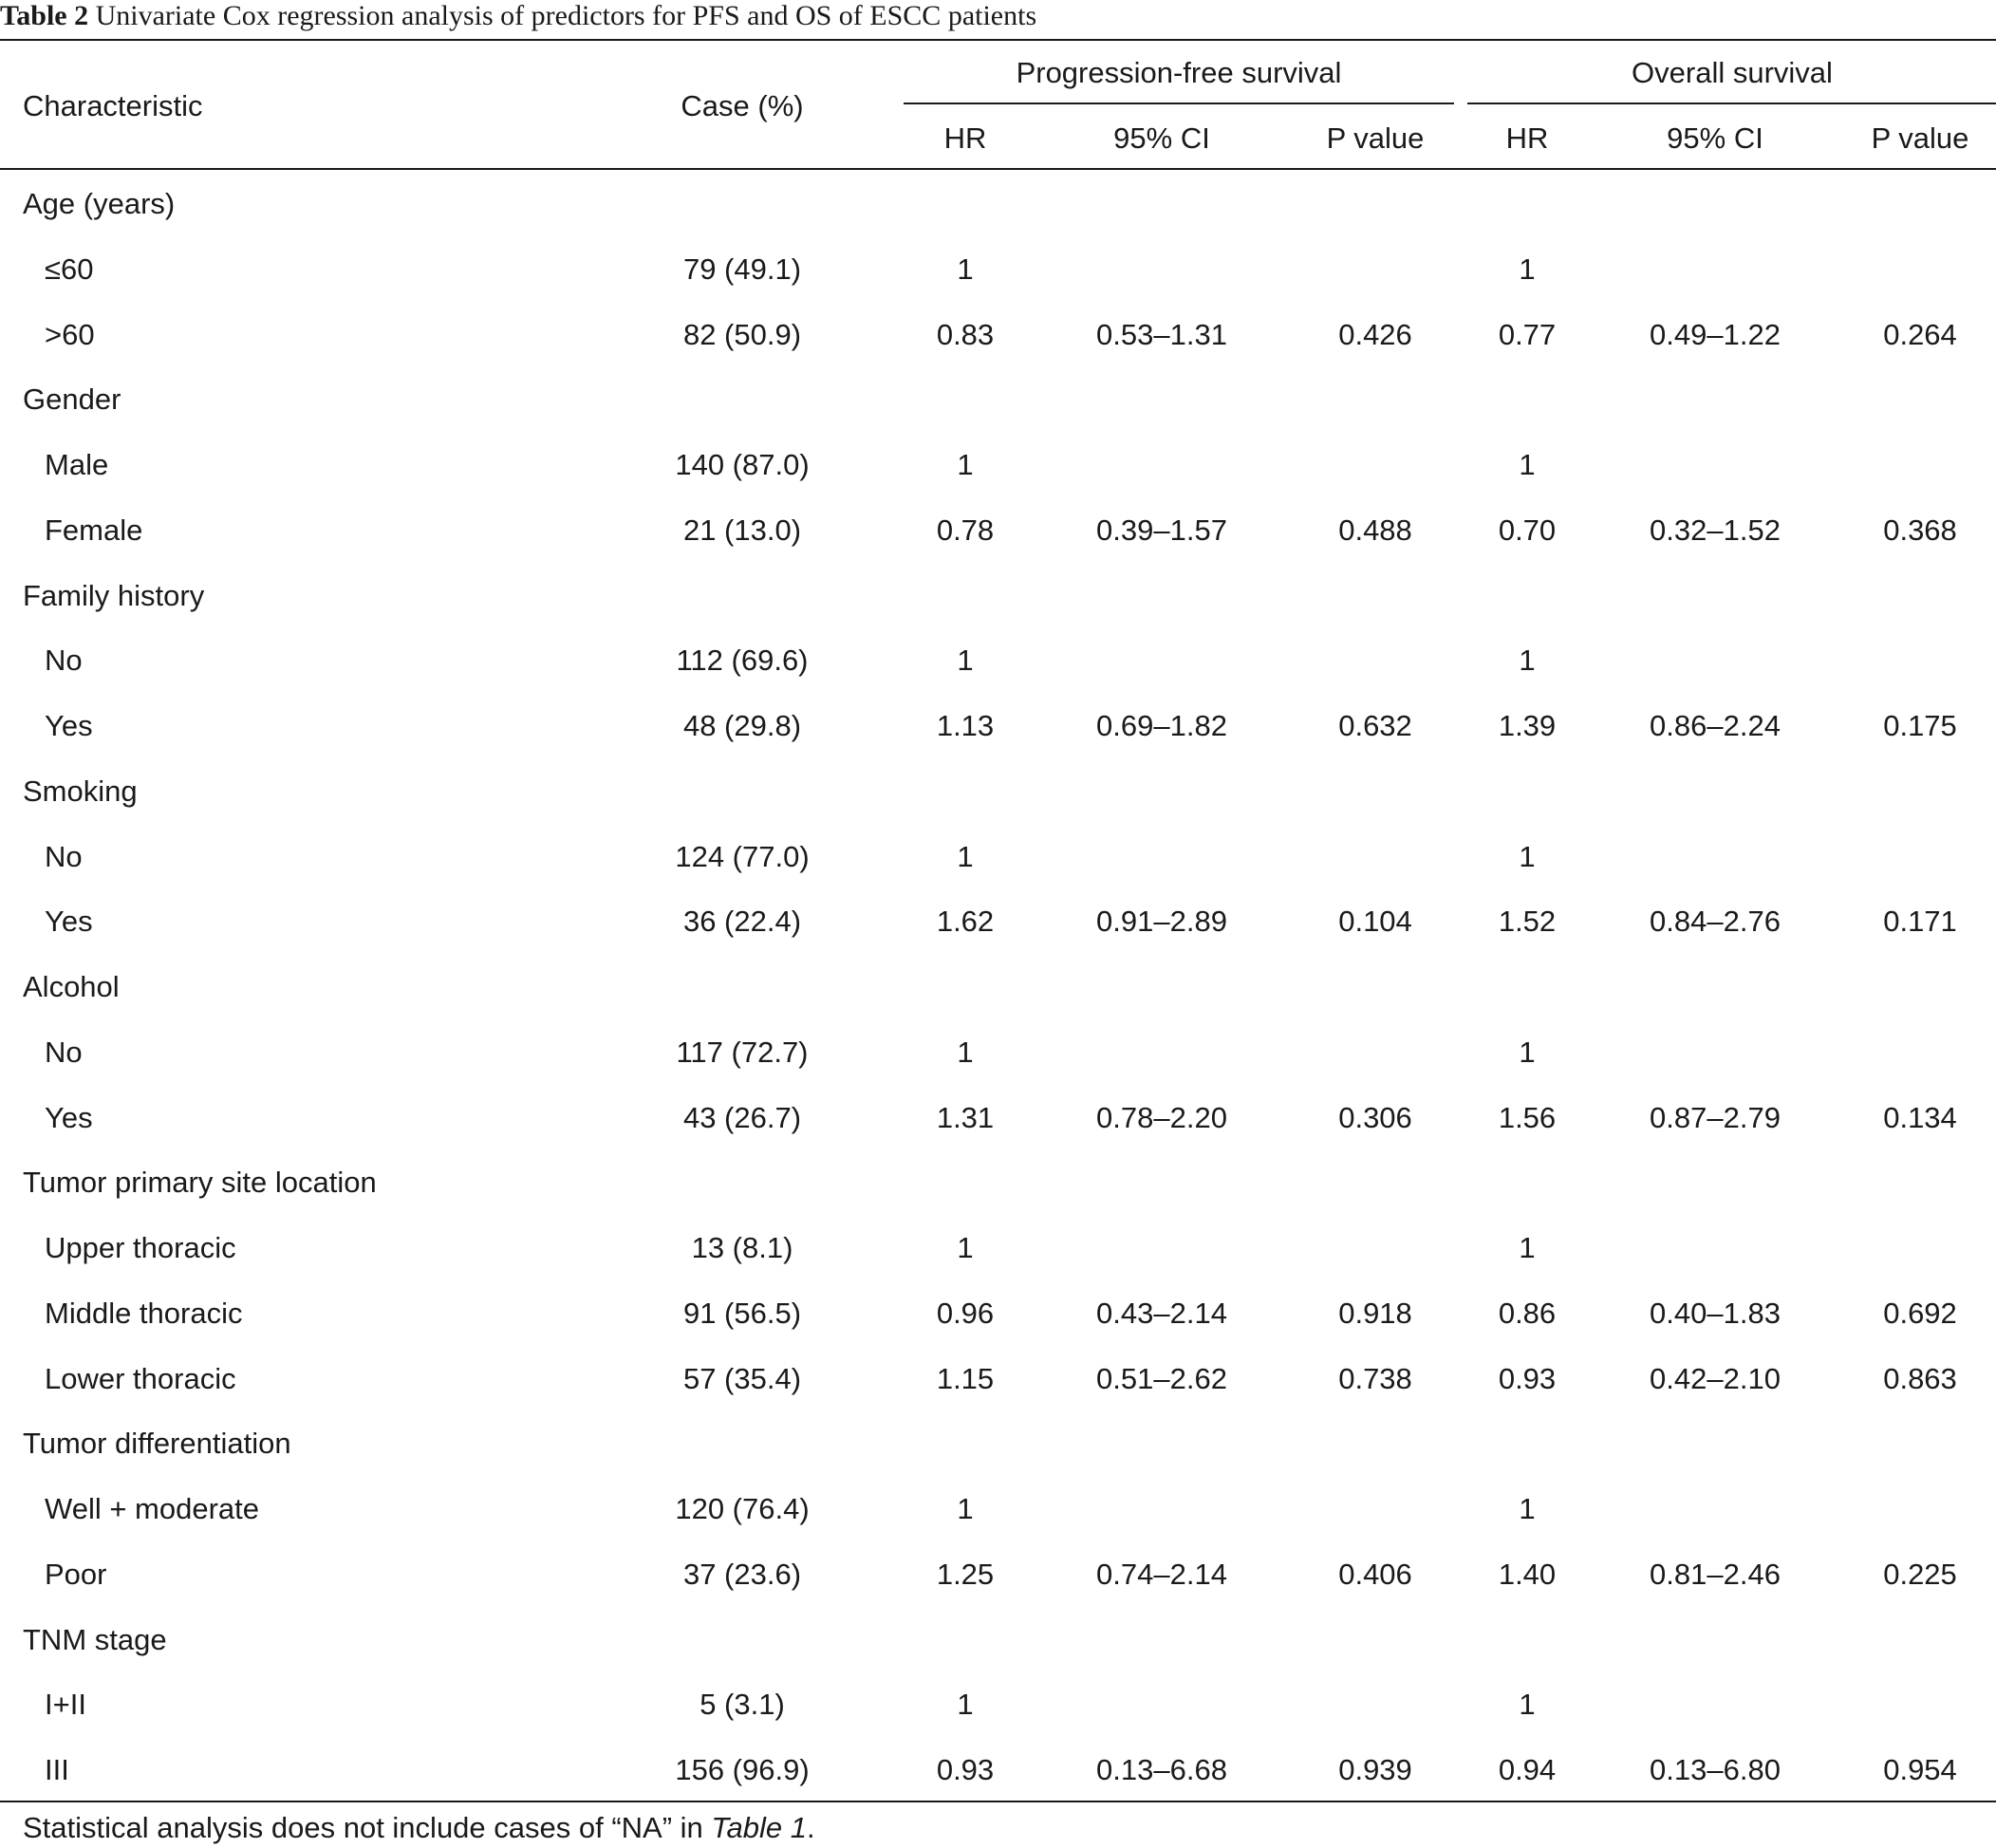  Describe the element at coordinates (742, 1053) in the screenshot. I see `cell-case: 117 (72.7)` at that location.